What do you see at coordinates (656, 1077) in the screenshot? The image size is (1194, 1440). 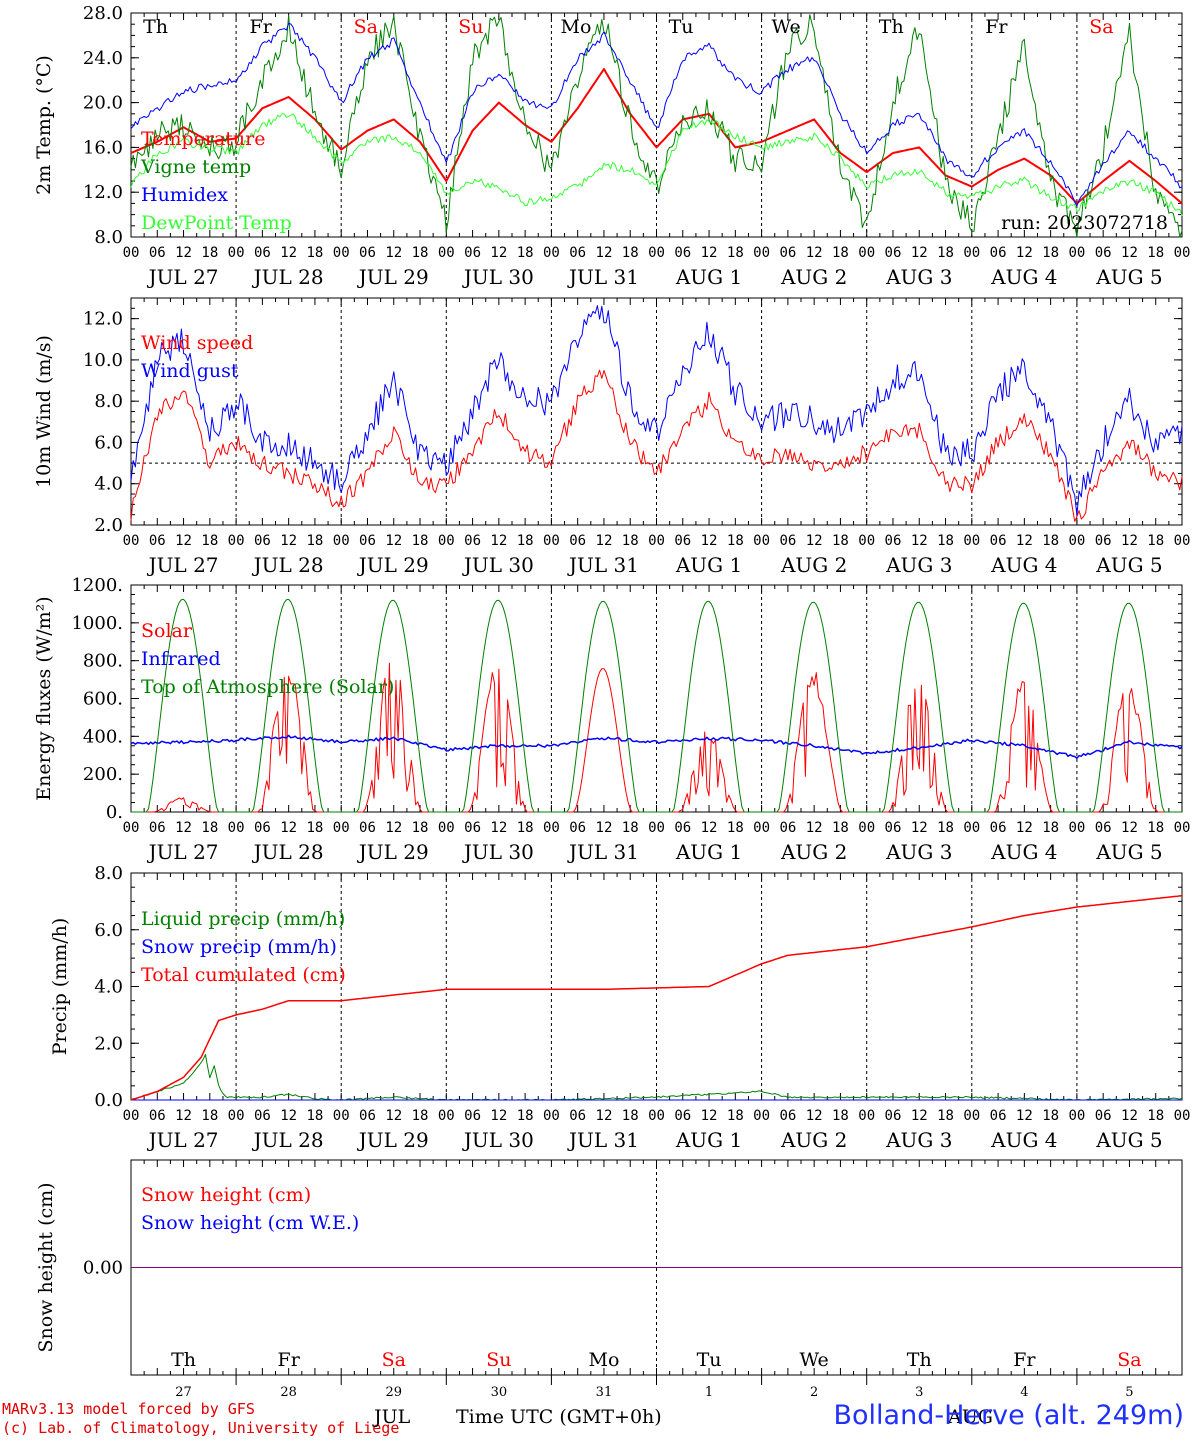 I see `panel-4-series-liquid-precip-mm-h-` at bounding box center [656, 1077].